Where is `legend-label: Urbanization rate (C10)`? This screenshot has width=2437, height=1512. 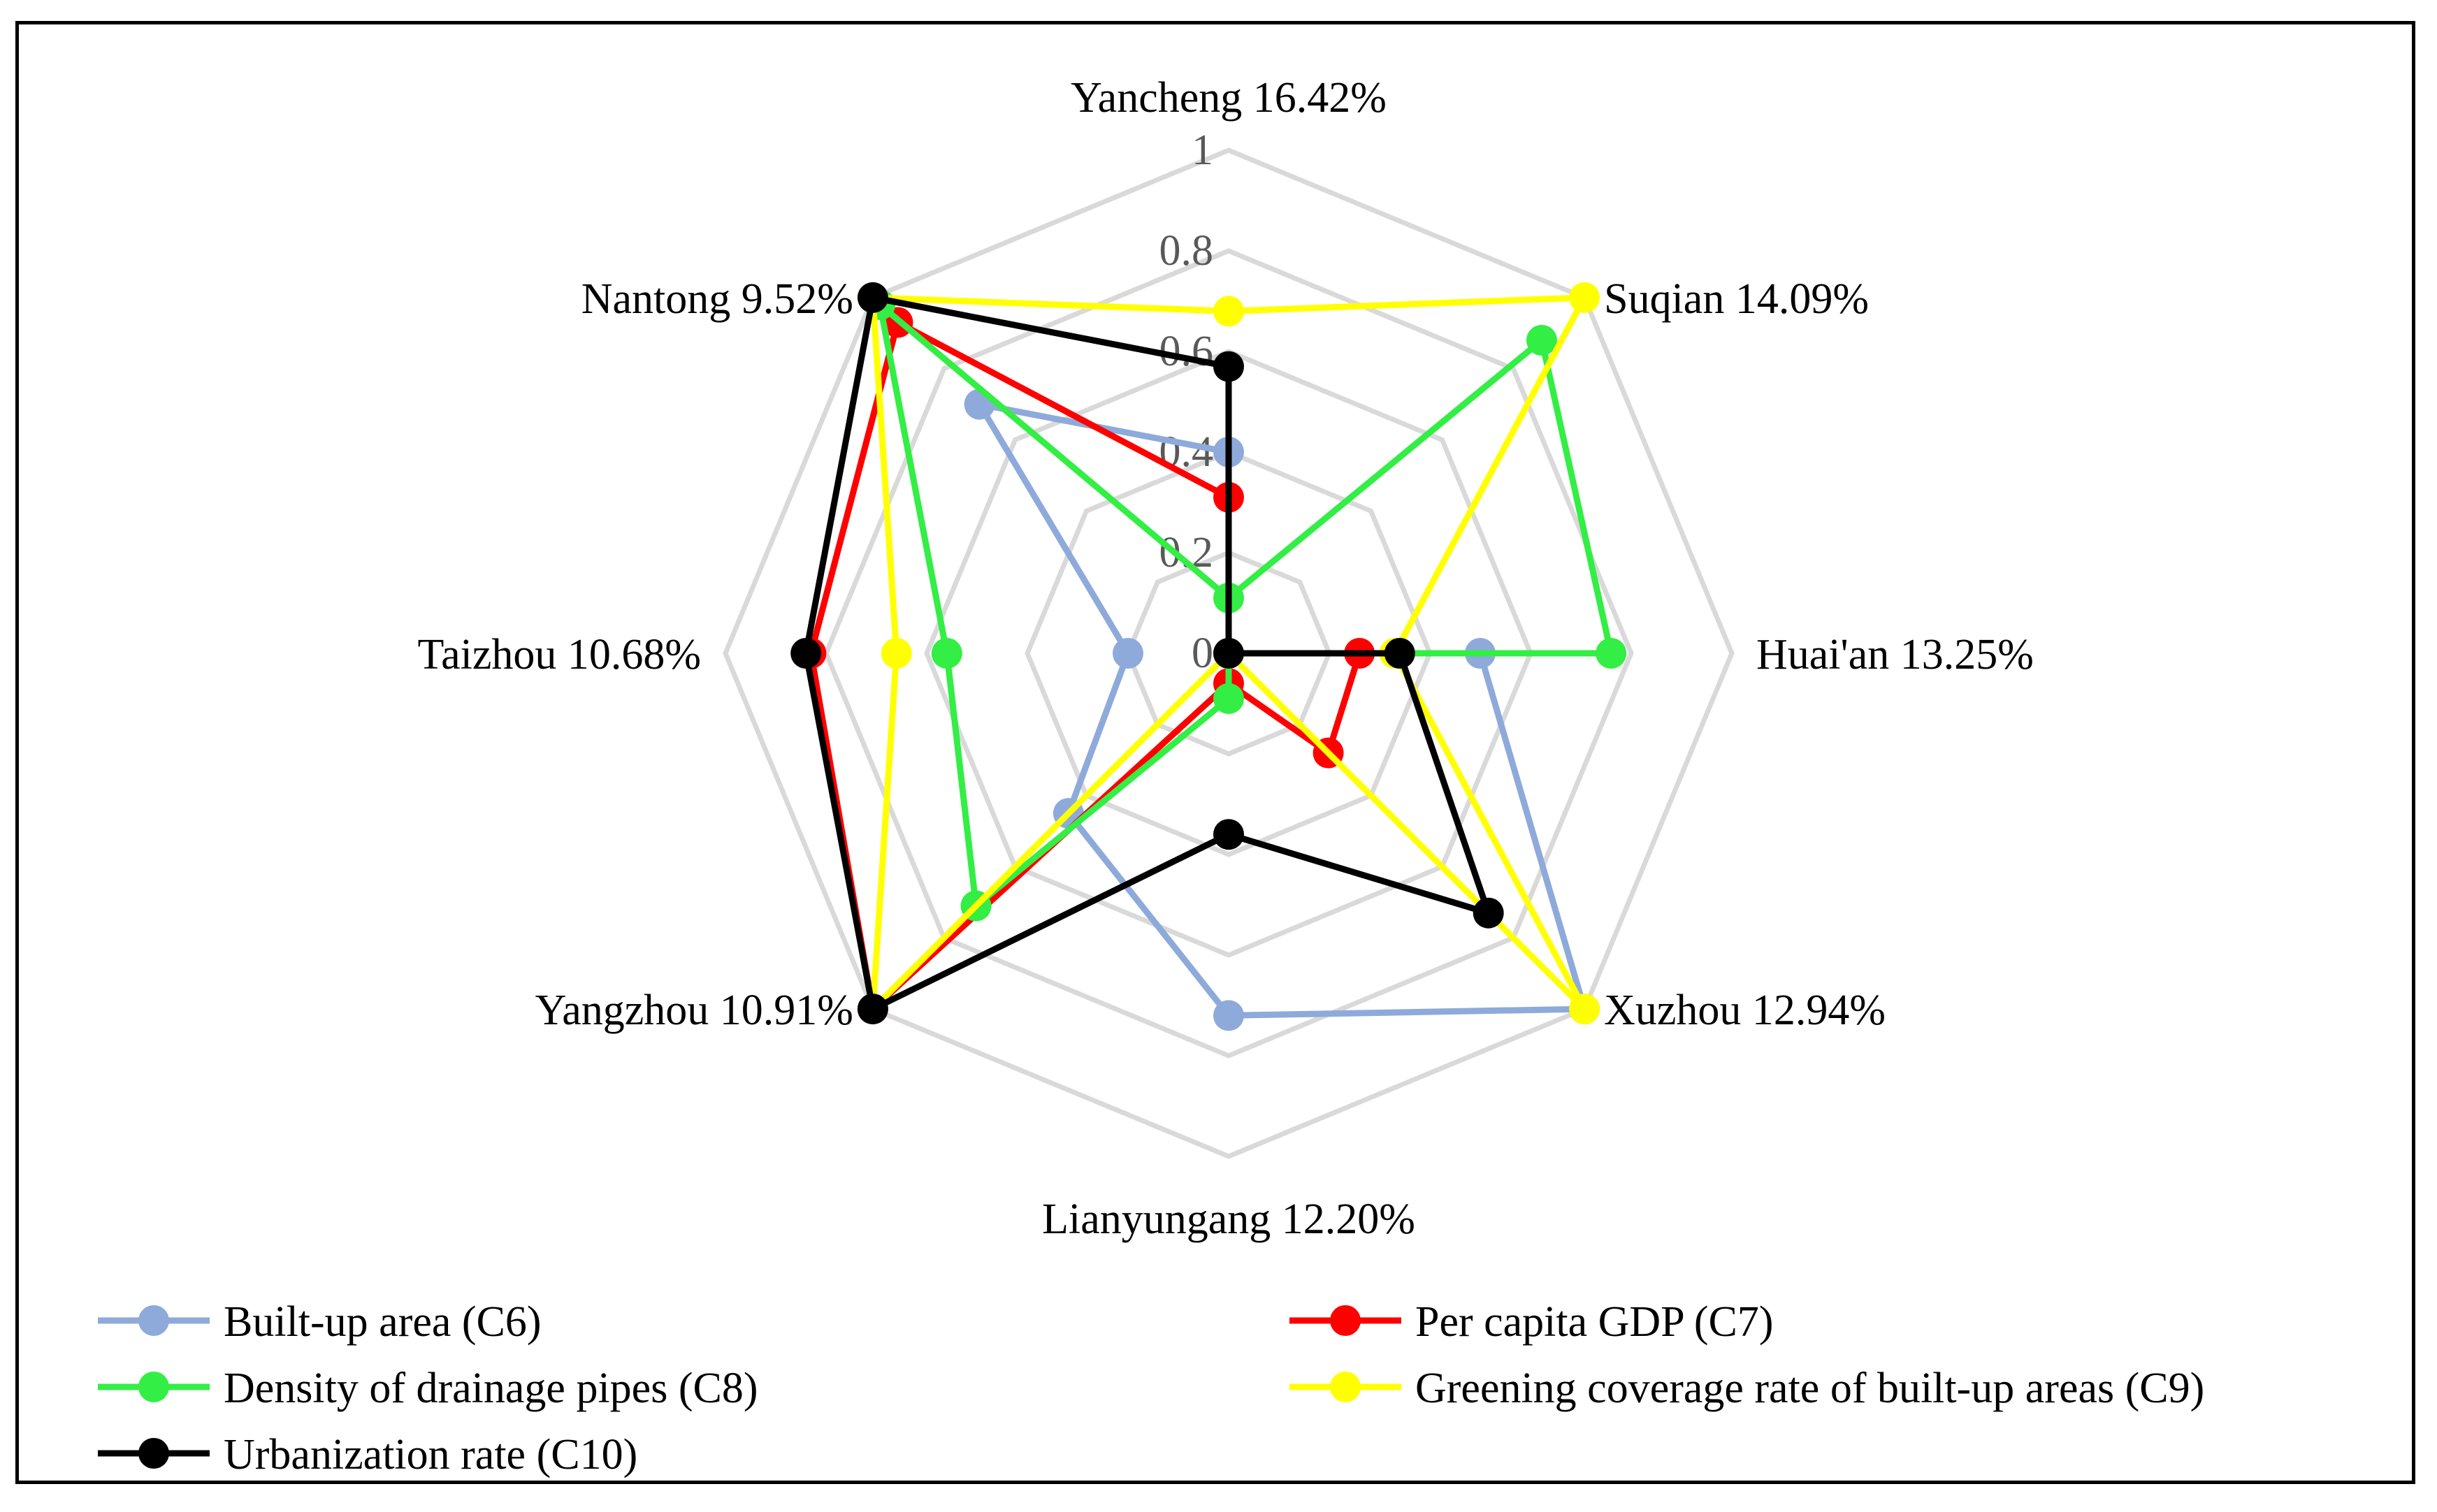
legend-label: Urbanization rate (C10) is located at coordinates (430, 1454).